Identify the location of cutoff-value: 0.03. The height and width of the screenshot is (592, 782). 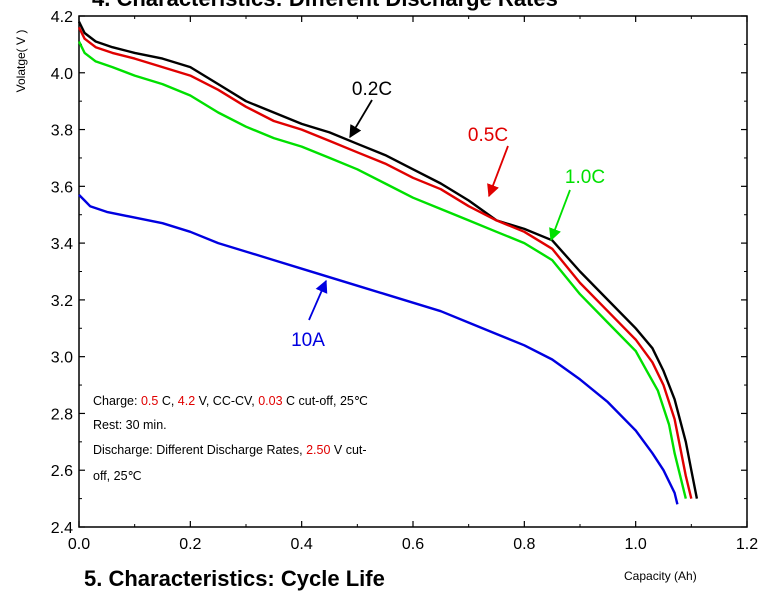
(270, 401).